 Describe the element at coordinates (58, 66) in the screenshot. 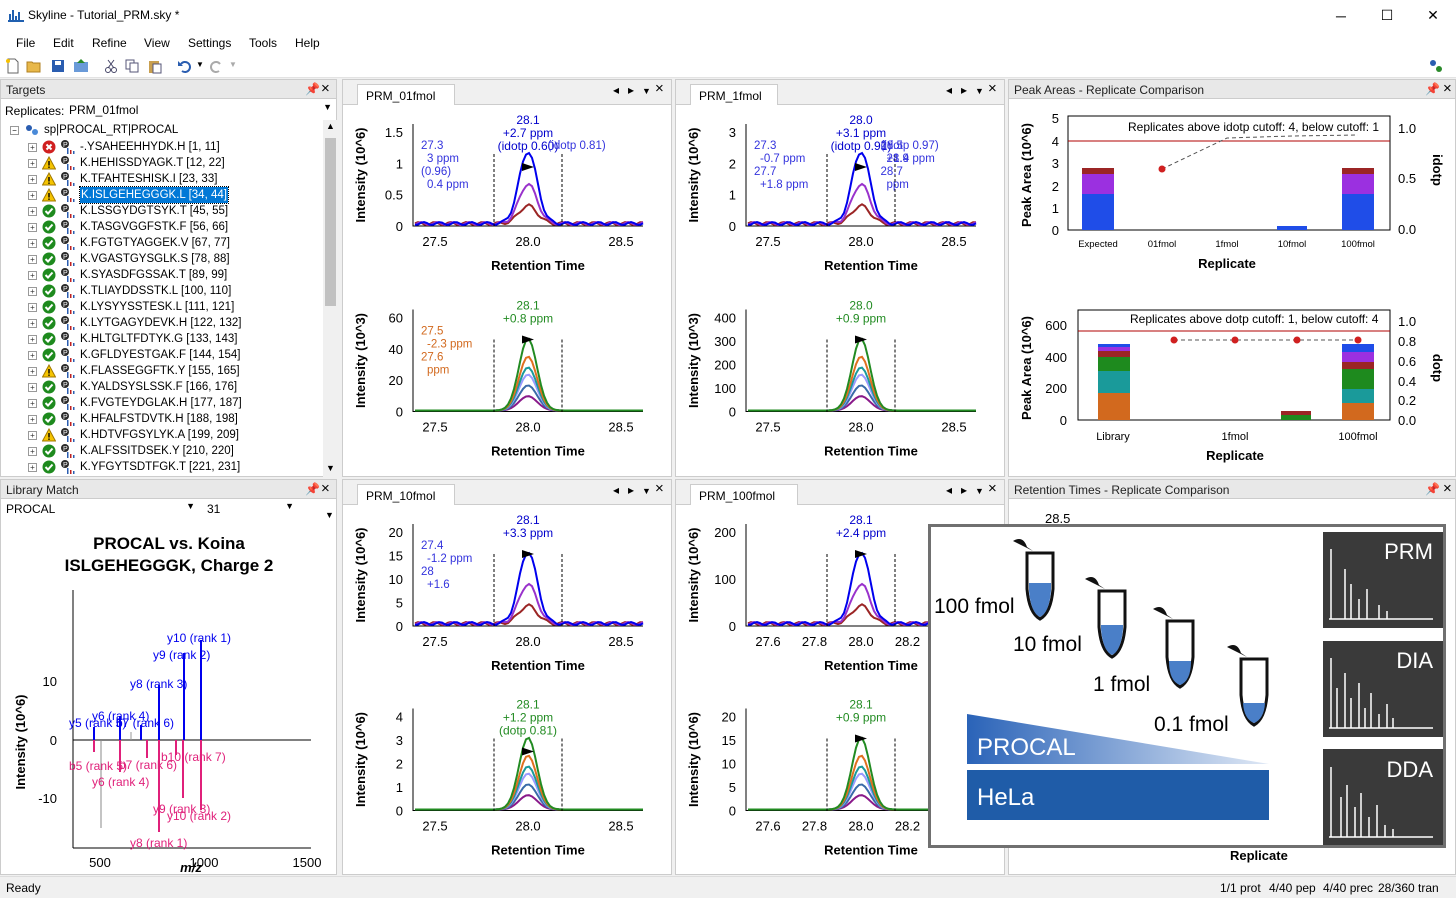

I see `save-icon` at that location.